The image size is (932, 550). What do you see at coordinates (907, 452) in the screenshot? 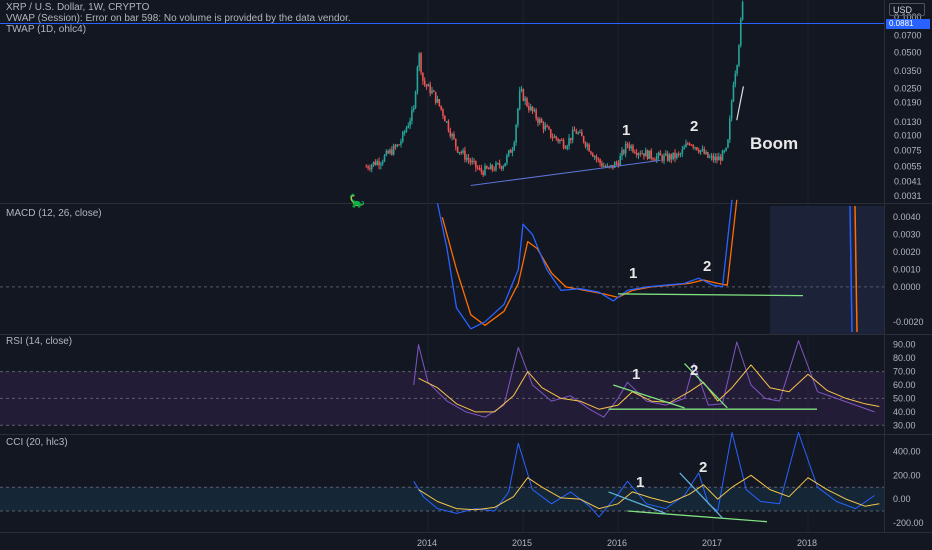
I see `cci-tick-label: 400.00` at bounding box center [907, 452].